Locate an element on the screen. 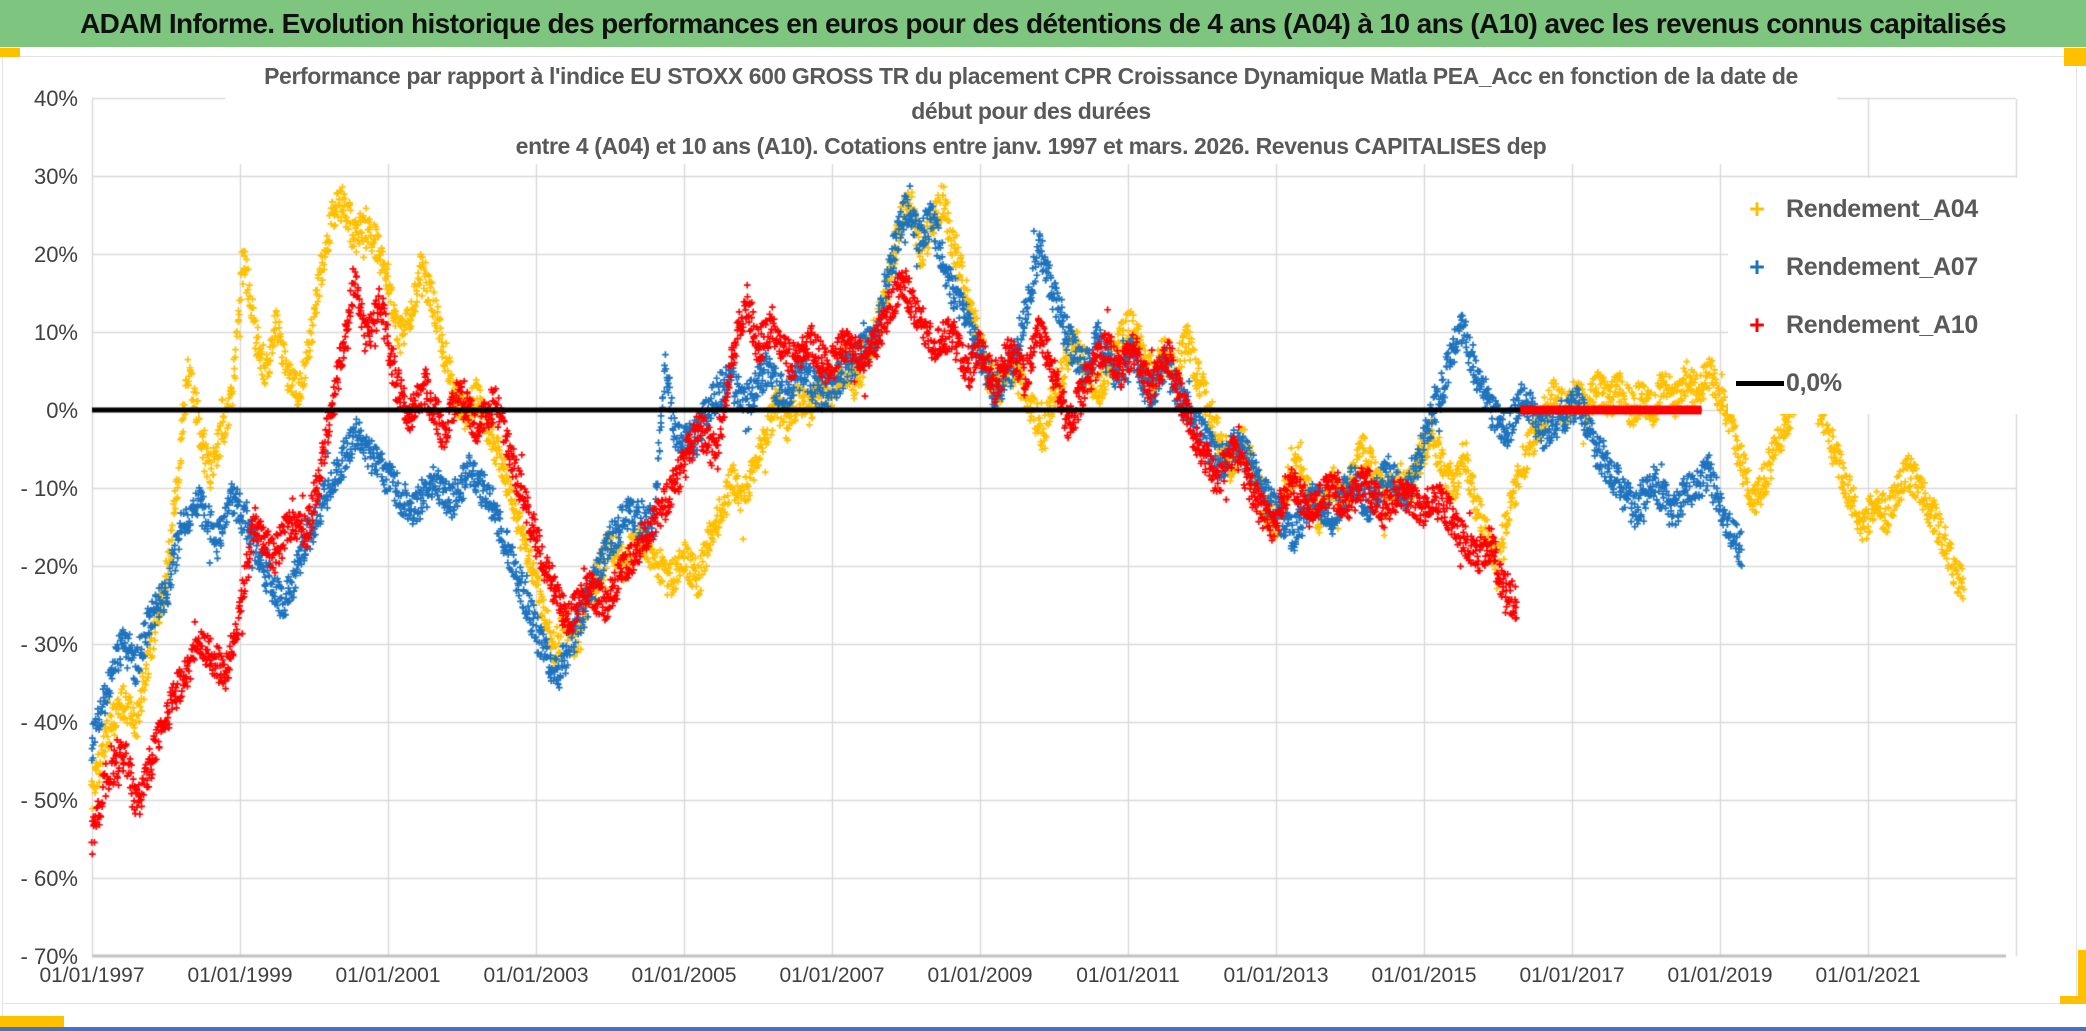  y-tick-label: - 70% is located at coordinates (49, 956).